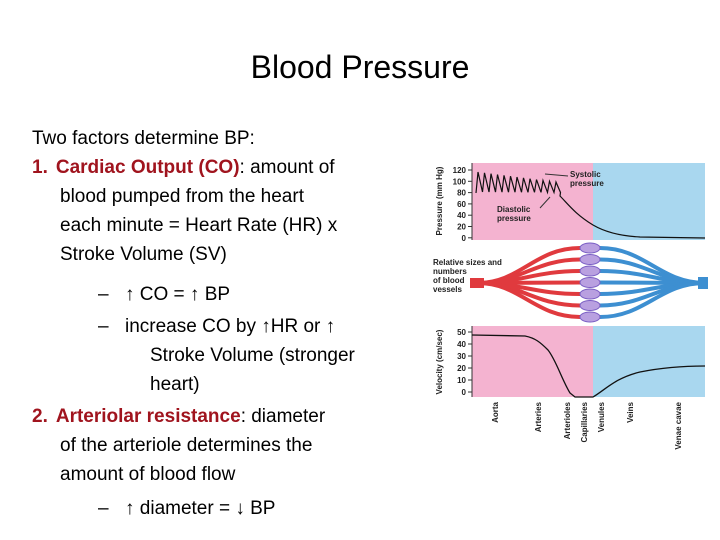  What do you see at coordinates (529, 300) in the screenshot?
I see `artery` at bounding box center [529, 300].